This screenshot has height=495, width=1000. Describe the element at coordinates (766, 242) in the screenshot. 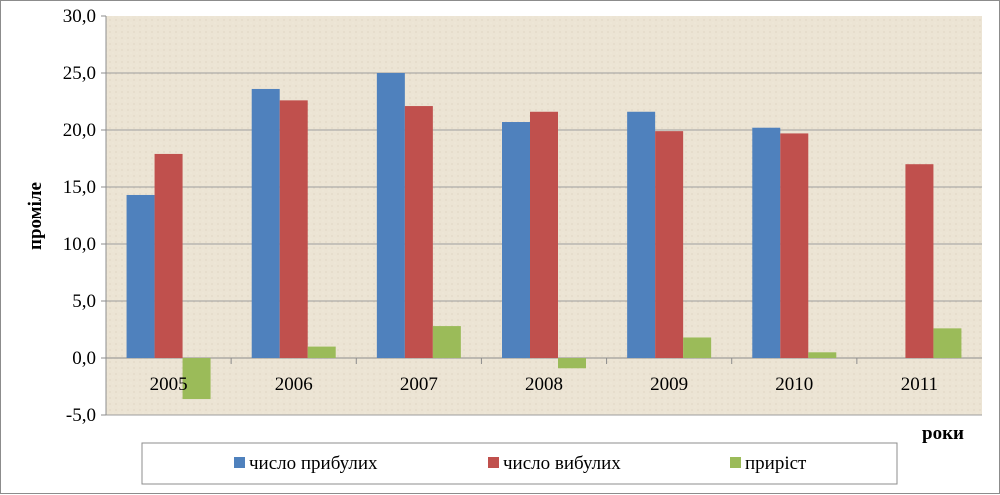

I see `bar-число-прибулих-2010` at that location.